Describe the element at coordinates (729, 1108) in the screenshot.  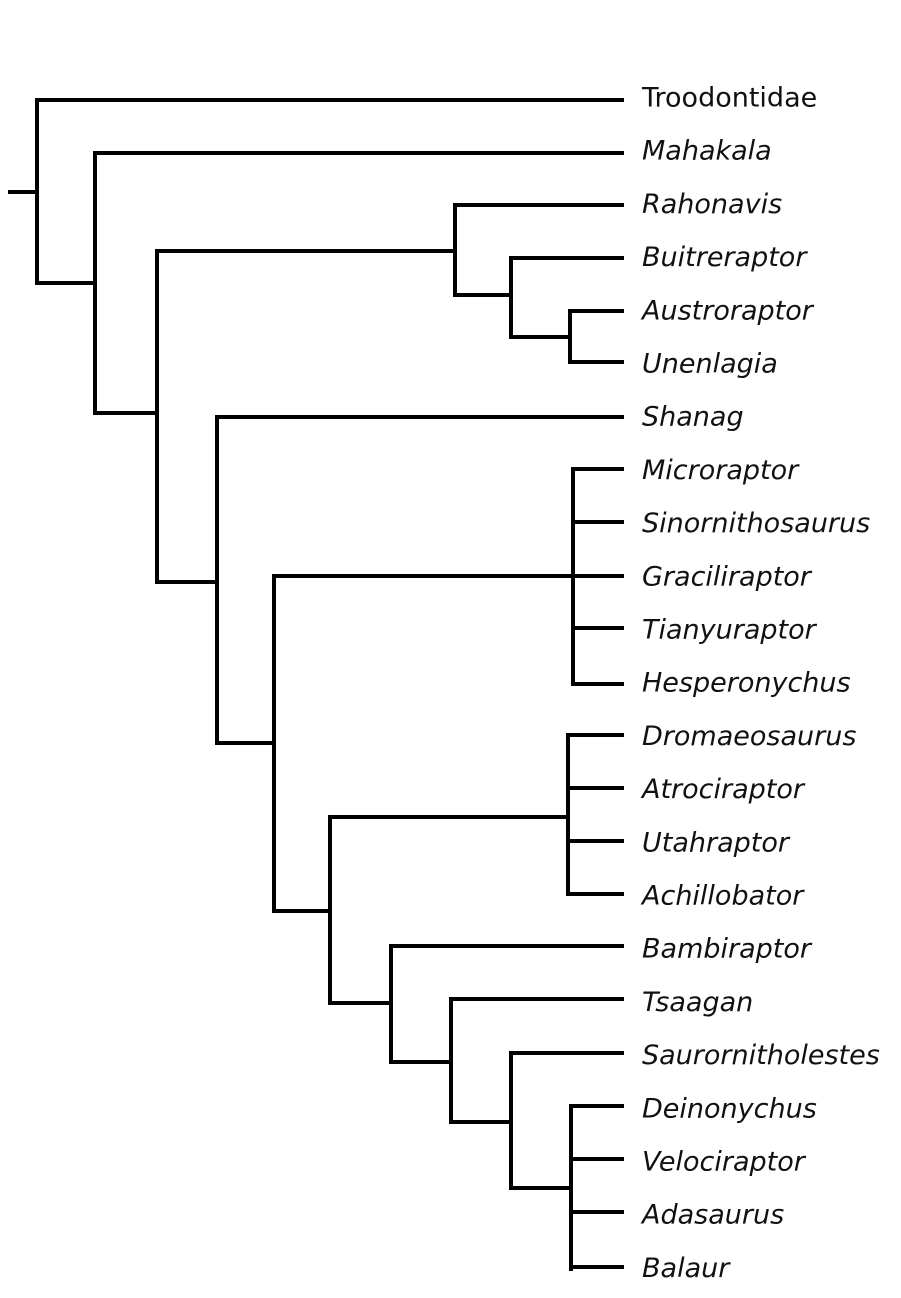
I see `taxon-label: Deinonychus` at that location.